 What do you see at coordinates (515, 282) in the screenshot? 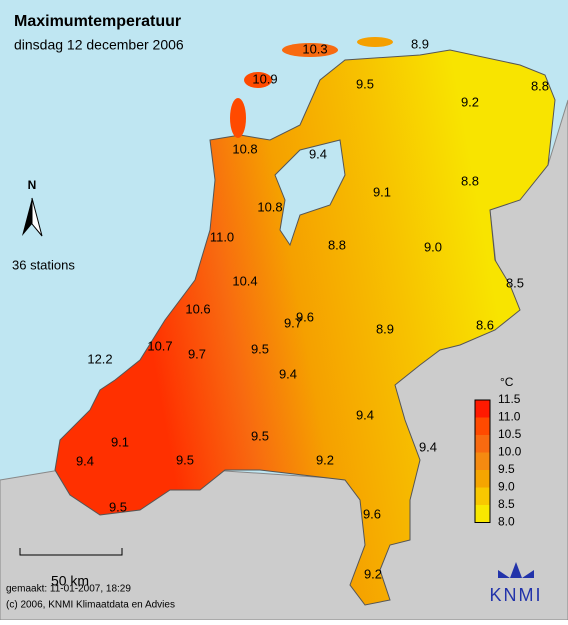
I see `station-value: 8.5` at bounding box center [515, 282].